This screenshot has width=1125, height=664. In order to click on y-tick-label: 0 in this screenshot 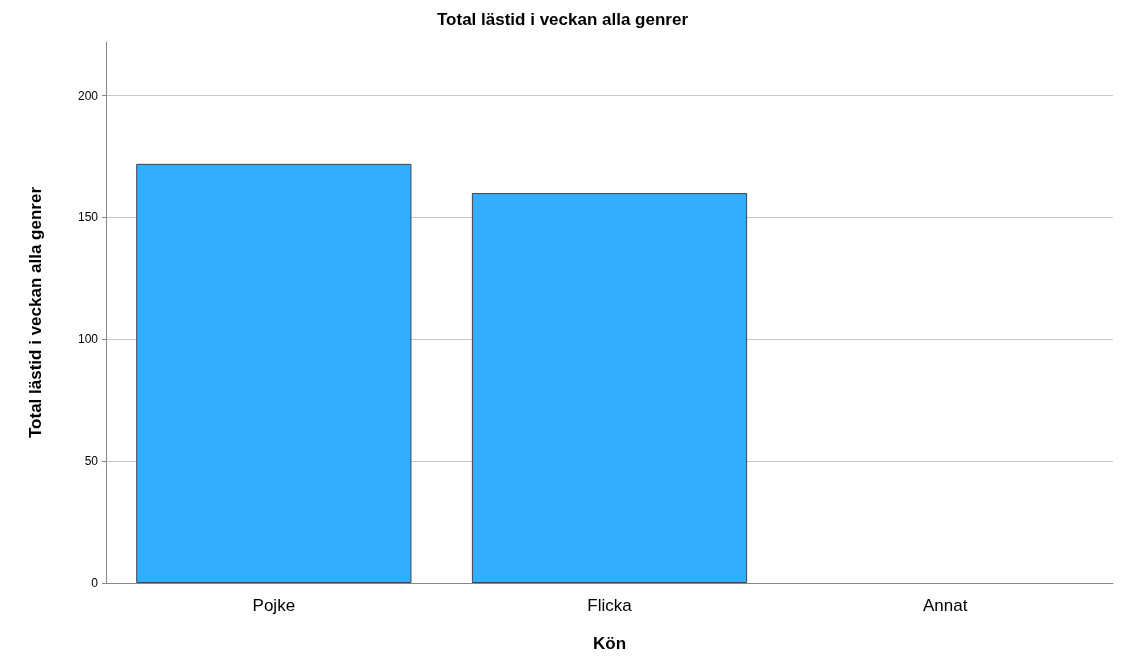, I will do `click(95, 583)`.